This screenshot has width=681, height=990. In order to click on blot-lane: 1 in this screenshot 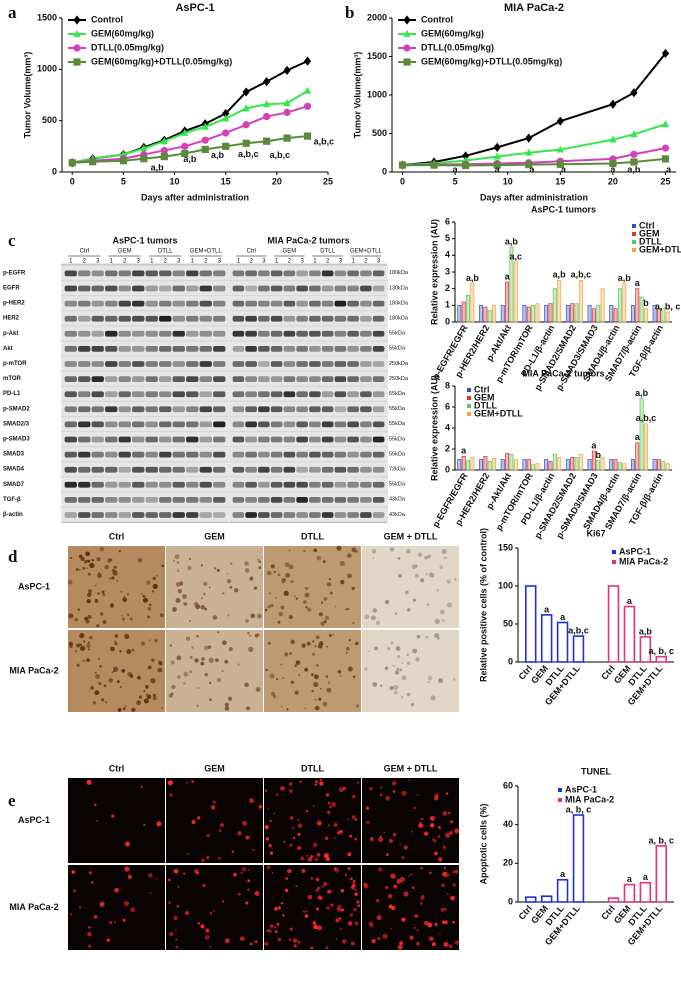, I will do `click(353, 262)`.